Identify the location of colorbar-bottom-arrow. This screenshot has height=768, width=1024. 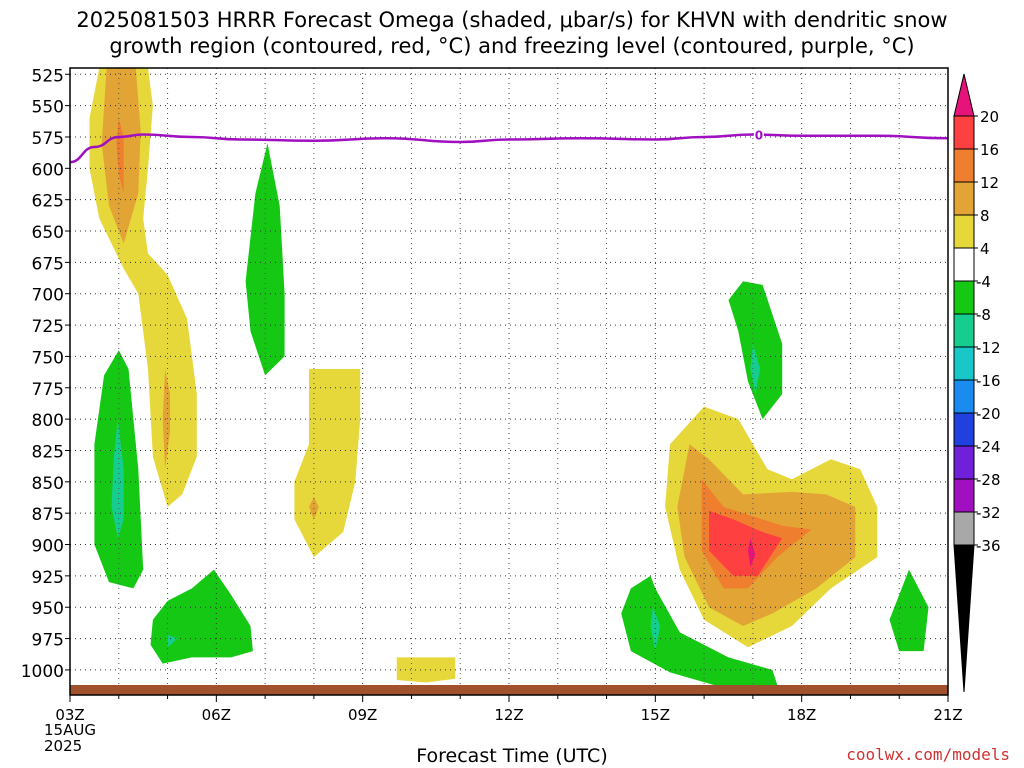
(964, 618).